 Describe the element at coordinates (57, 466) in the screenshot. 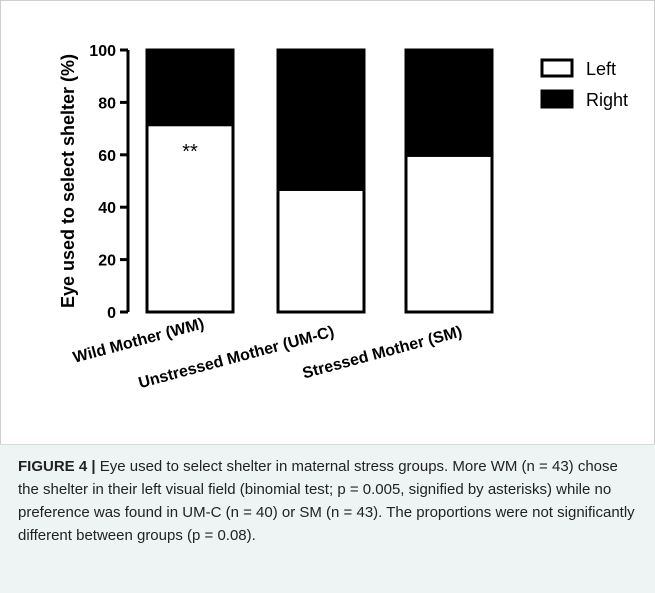

I see `caption-label: FIGURE 4 |` at that location.